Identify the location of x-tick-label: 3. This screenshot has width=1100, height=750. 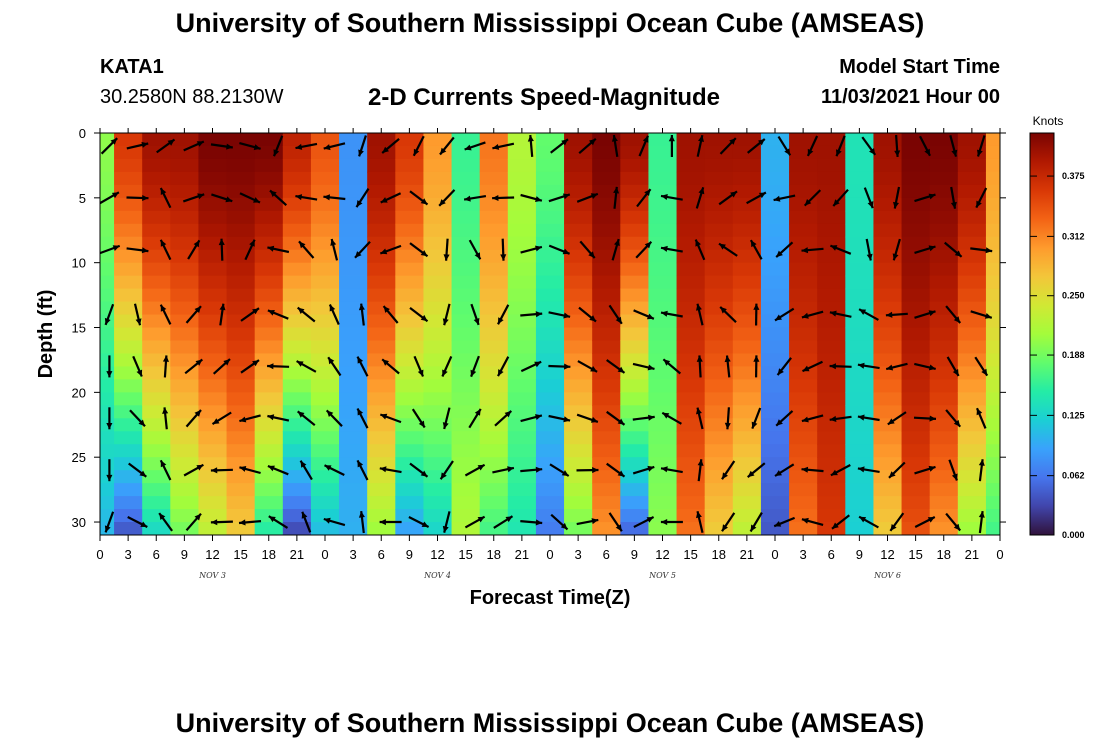
(578, 554).